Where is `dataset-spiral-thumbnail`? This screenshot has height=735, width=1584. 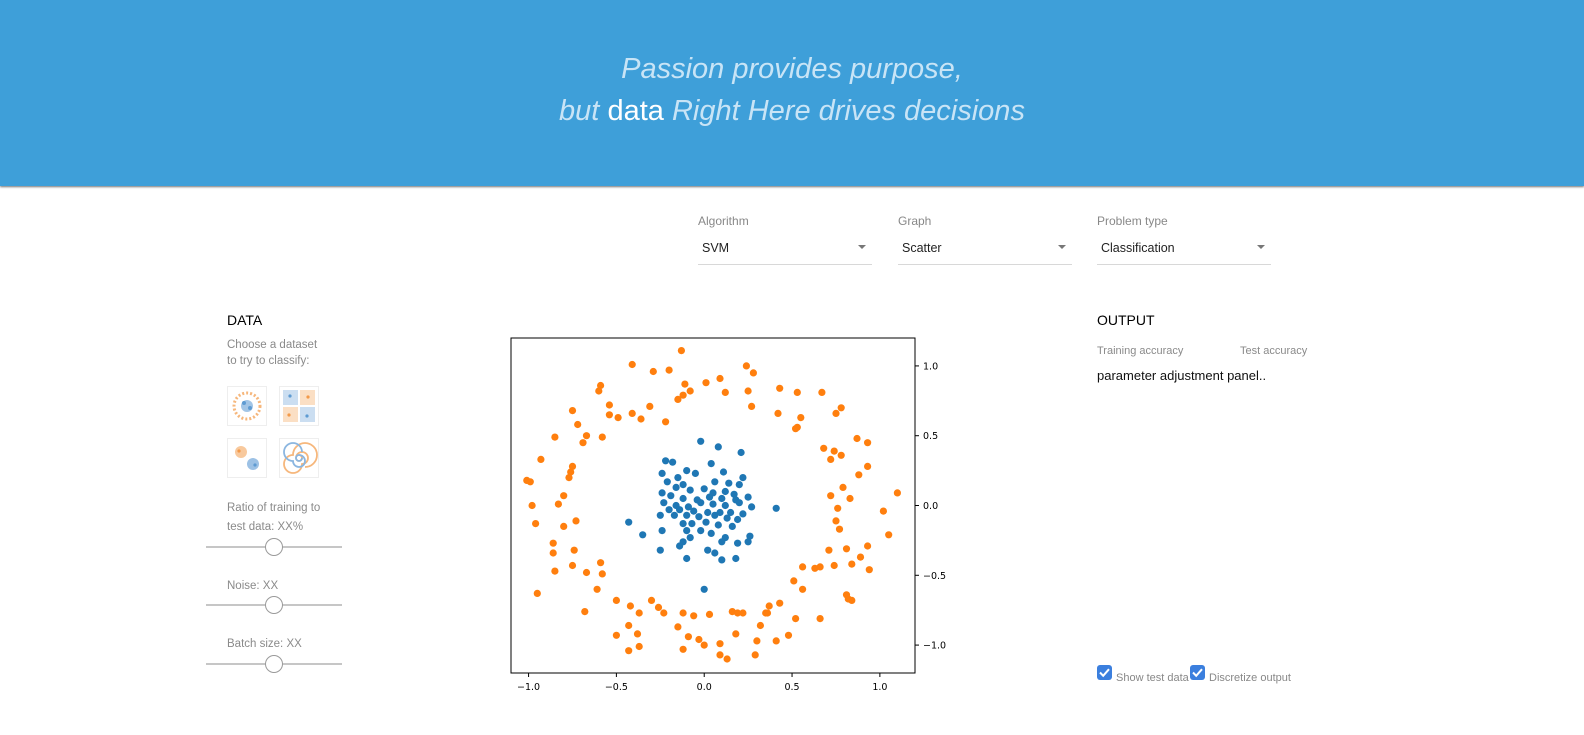 dataset-spiral-thumbnail is located at coordinates (299, 458).